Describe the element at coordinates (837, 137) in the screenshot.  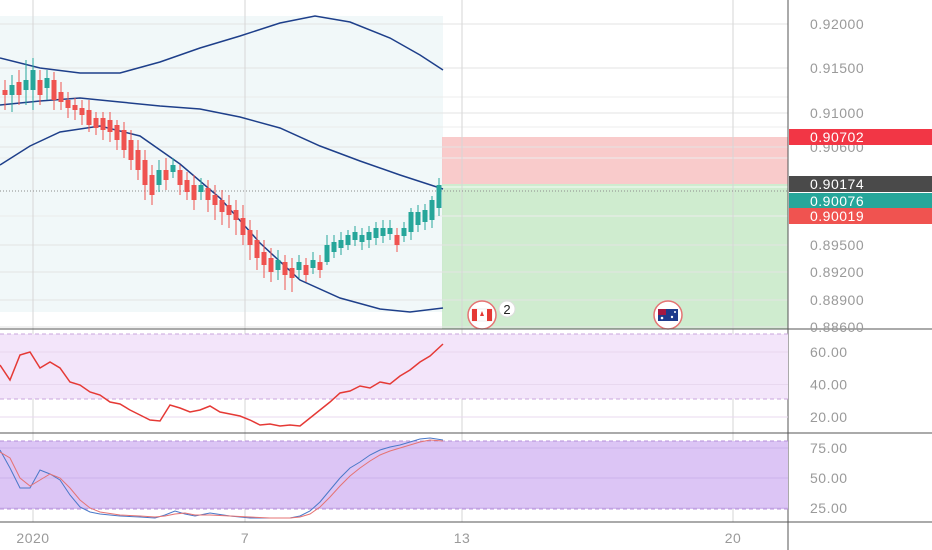
I see `price-tag-label: 0.90702` at that location.